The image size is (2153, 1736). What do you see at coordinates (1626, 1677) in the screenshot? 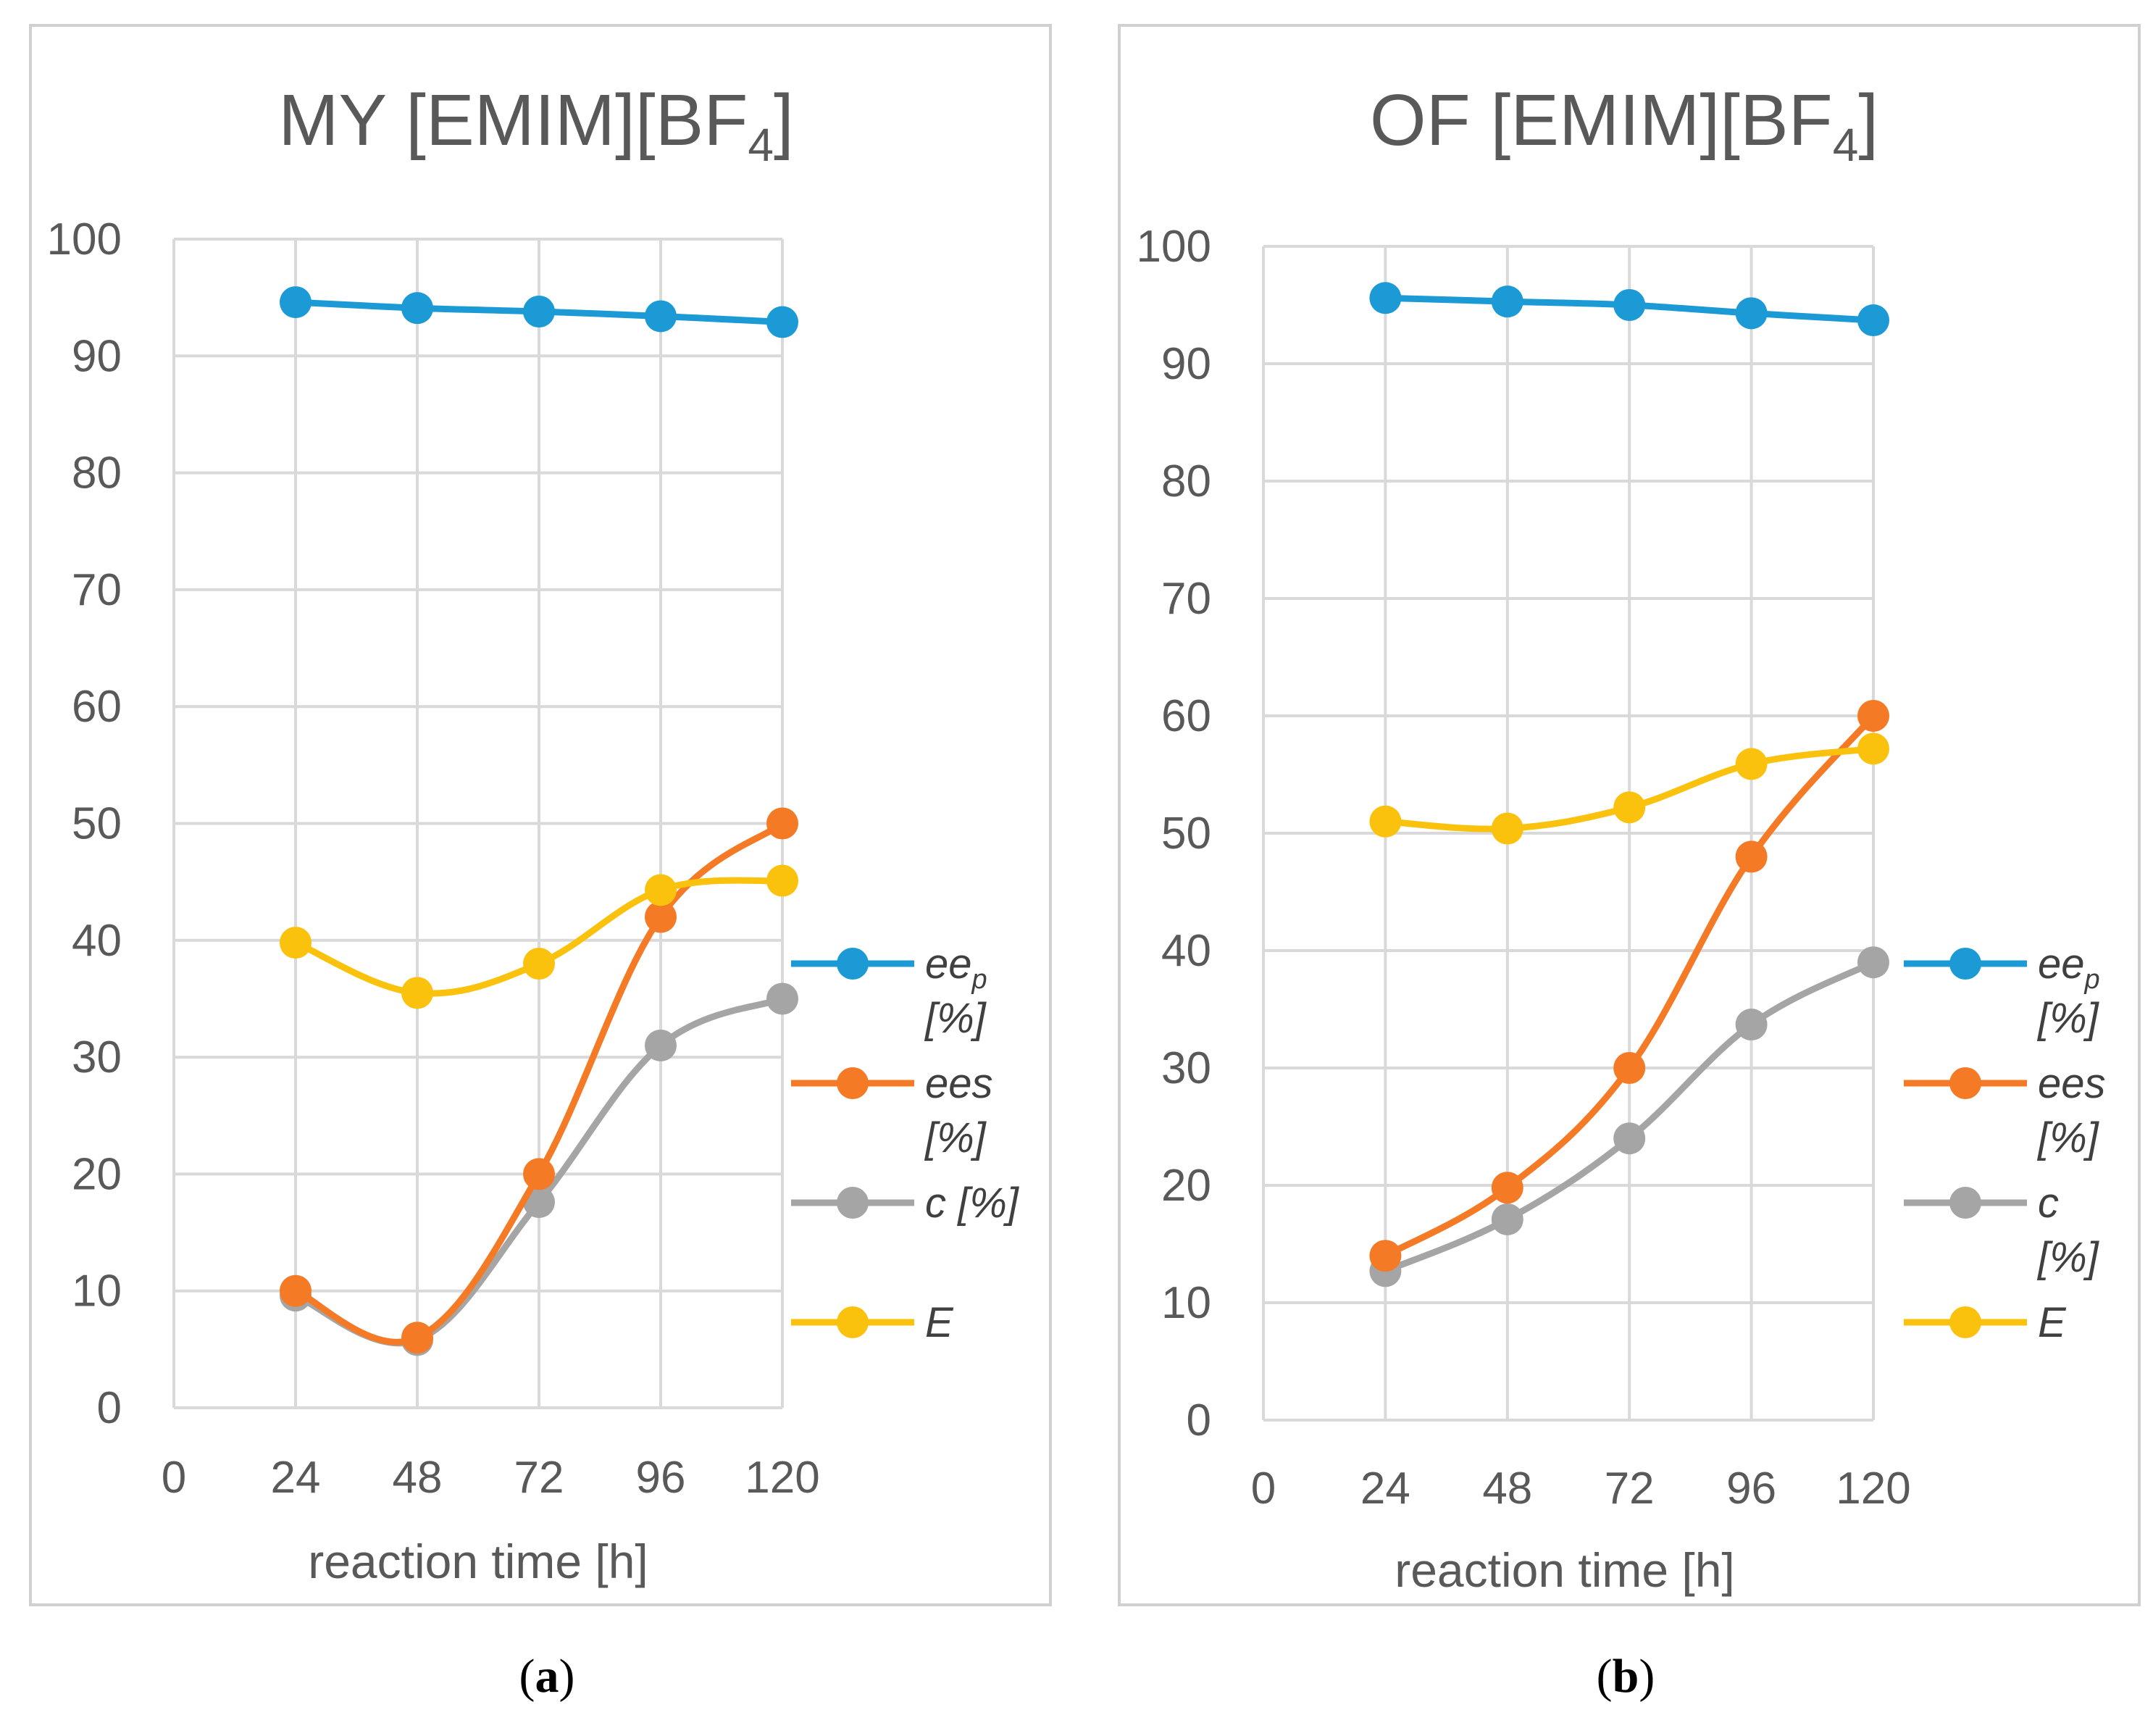
I see `caption-b: (b)` at bounding box center [1626, 1677].